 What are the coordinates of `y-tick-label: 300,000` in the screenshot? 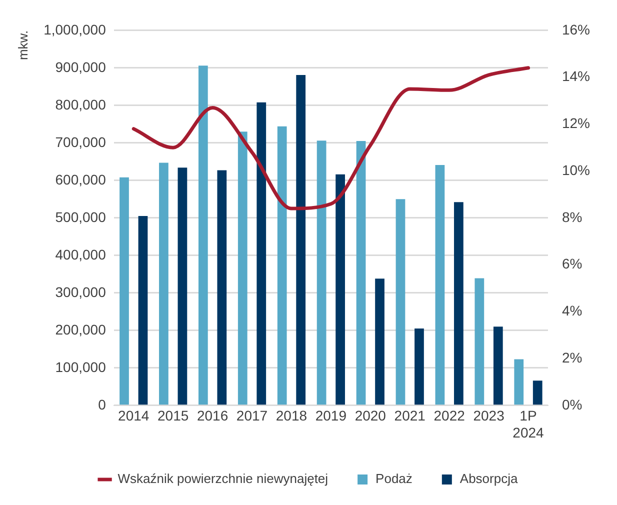 It's located at (80, 292).